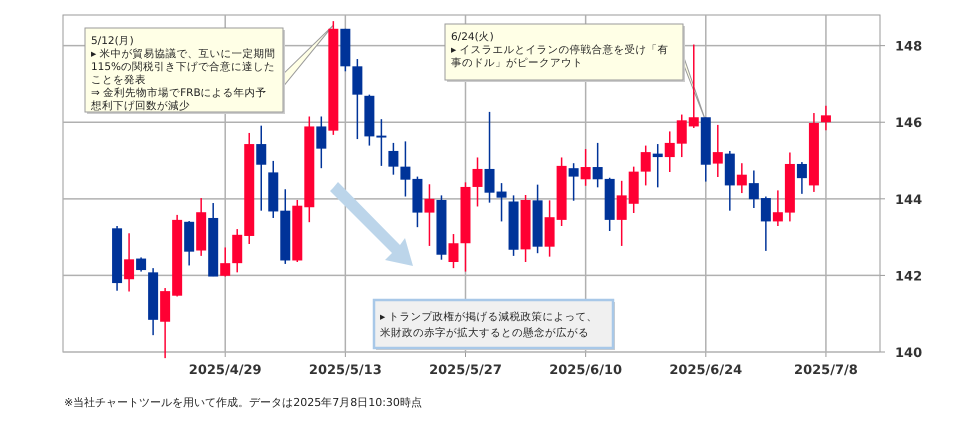  Describe the element at coordinates (585, 370) in the screenshot. I see `x-tick-label: 2025/6/10` at that location.